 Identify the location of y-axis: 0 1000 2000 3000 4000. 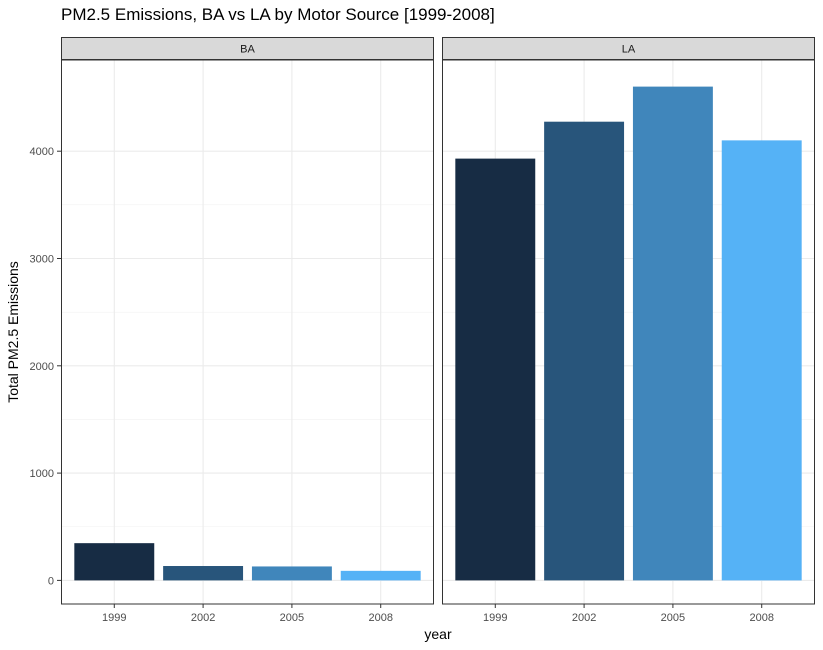
(45, 366).